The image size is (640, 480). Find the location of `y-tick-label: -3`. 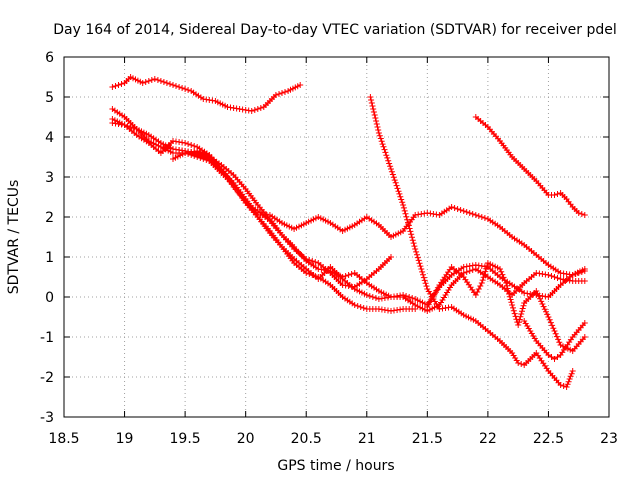

y-tick-label: -3 is located at coordinates (47, 418).